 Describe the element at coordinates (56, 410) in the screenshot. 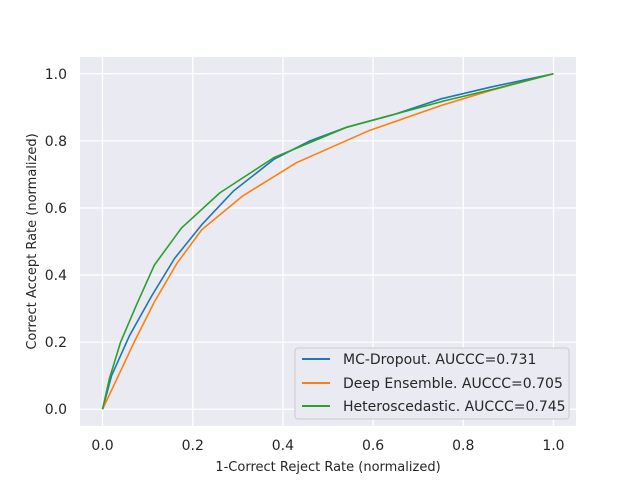

I see `y-tick-label: 0.0` at that location.